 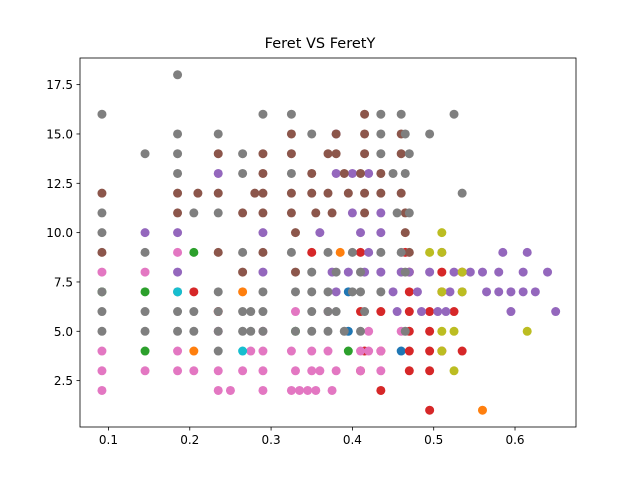 What do you see at coordinates (108, 440) in the screenshot?
I see `x-tick-label: 0.1` at bounding box center [108, 440].